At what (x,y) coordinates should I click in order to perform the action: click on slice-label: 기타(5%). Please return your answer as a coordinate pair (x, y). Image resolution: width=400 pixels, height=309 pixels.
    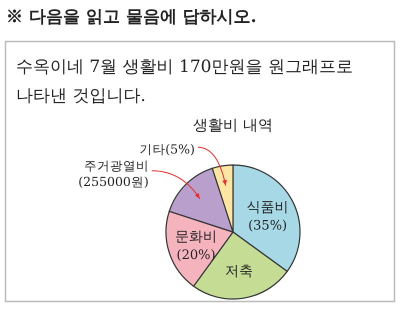
    Looking at the image, I should click on (167, 148).